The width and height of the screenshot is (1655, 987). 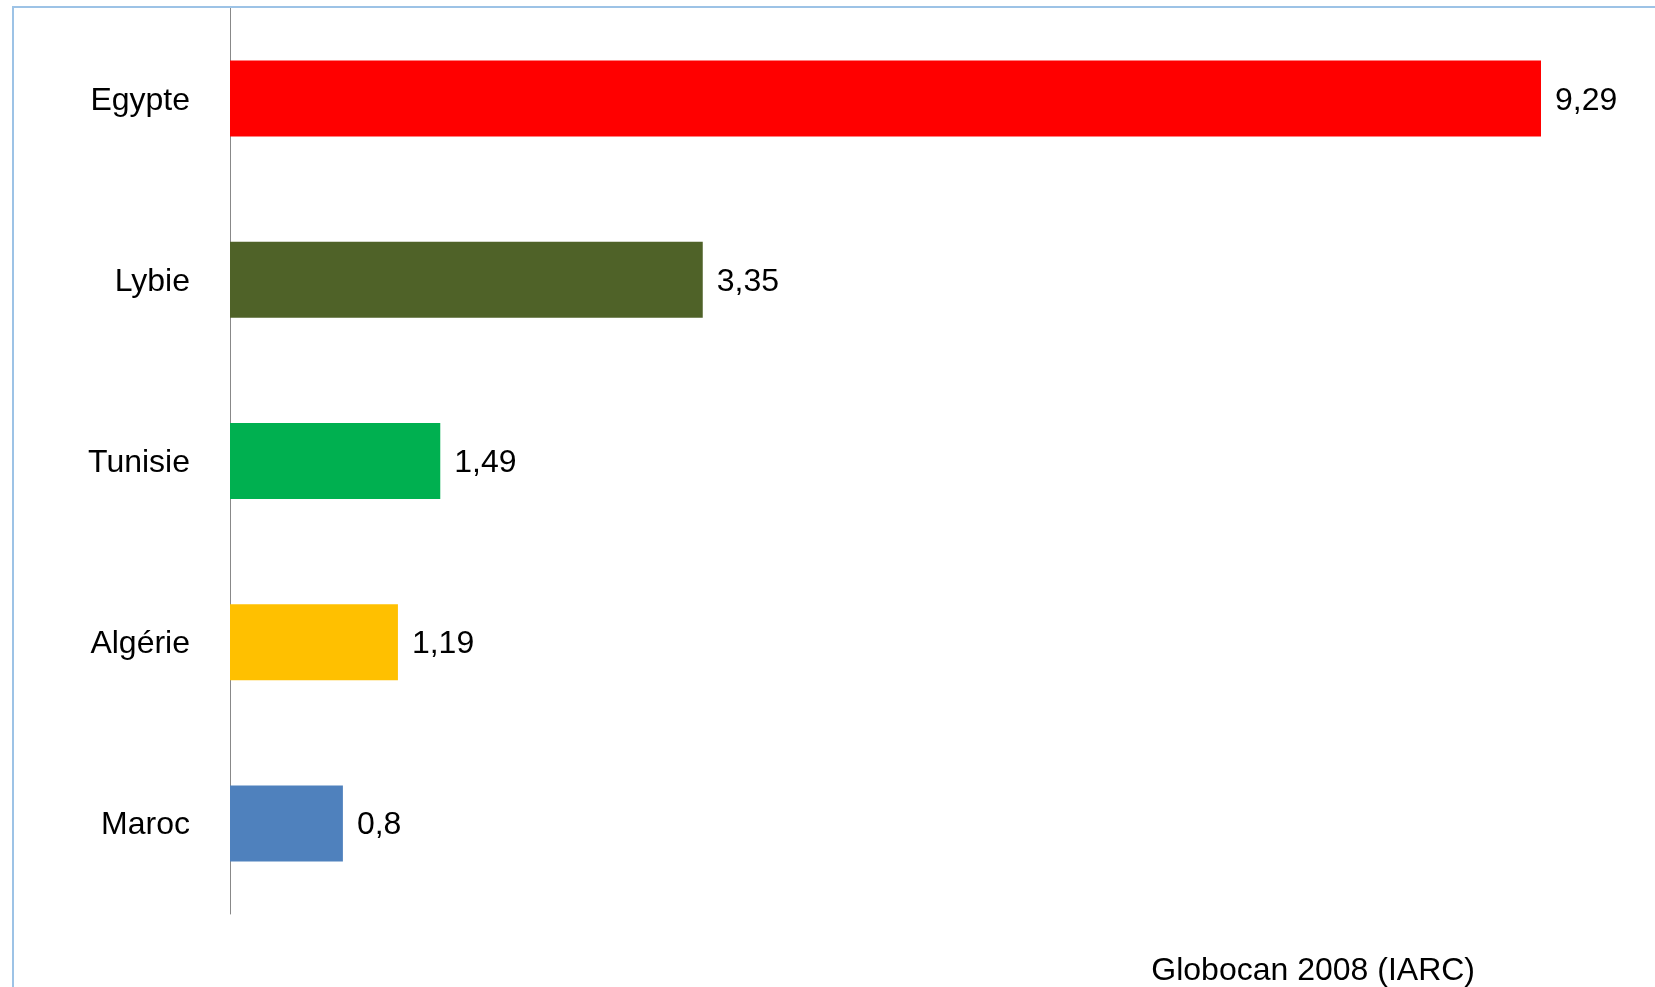 I want to click on data-label: 1,49, so click(x=485, y=461).